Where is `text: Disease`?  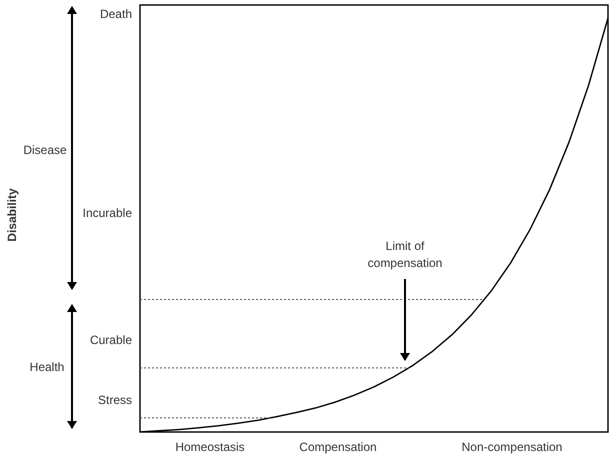 text: Disease is located at coordinates (45, 150).